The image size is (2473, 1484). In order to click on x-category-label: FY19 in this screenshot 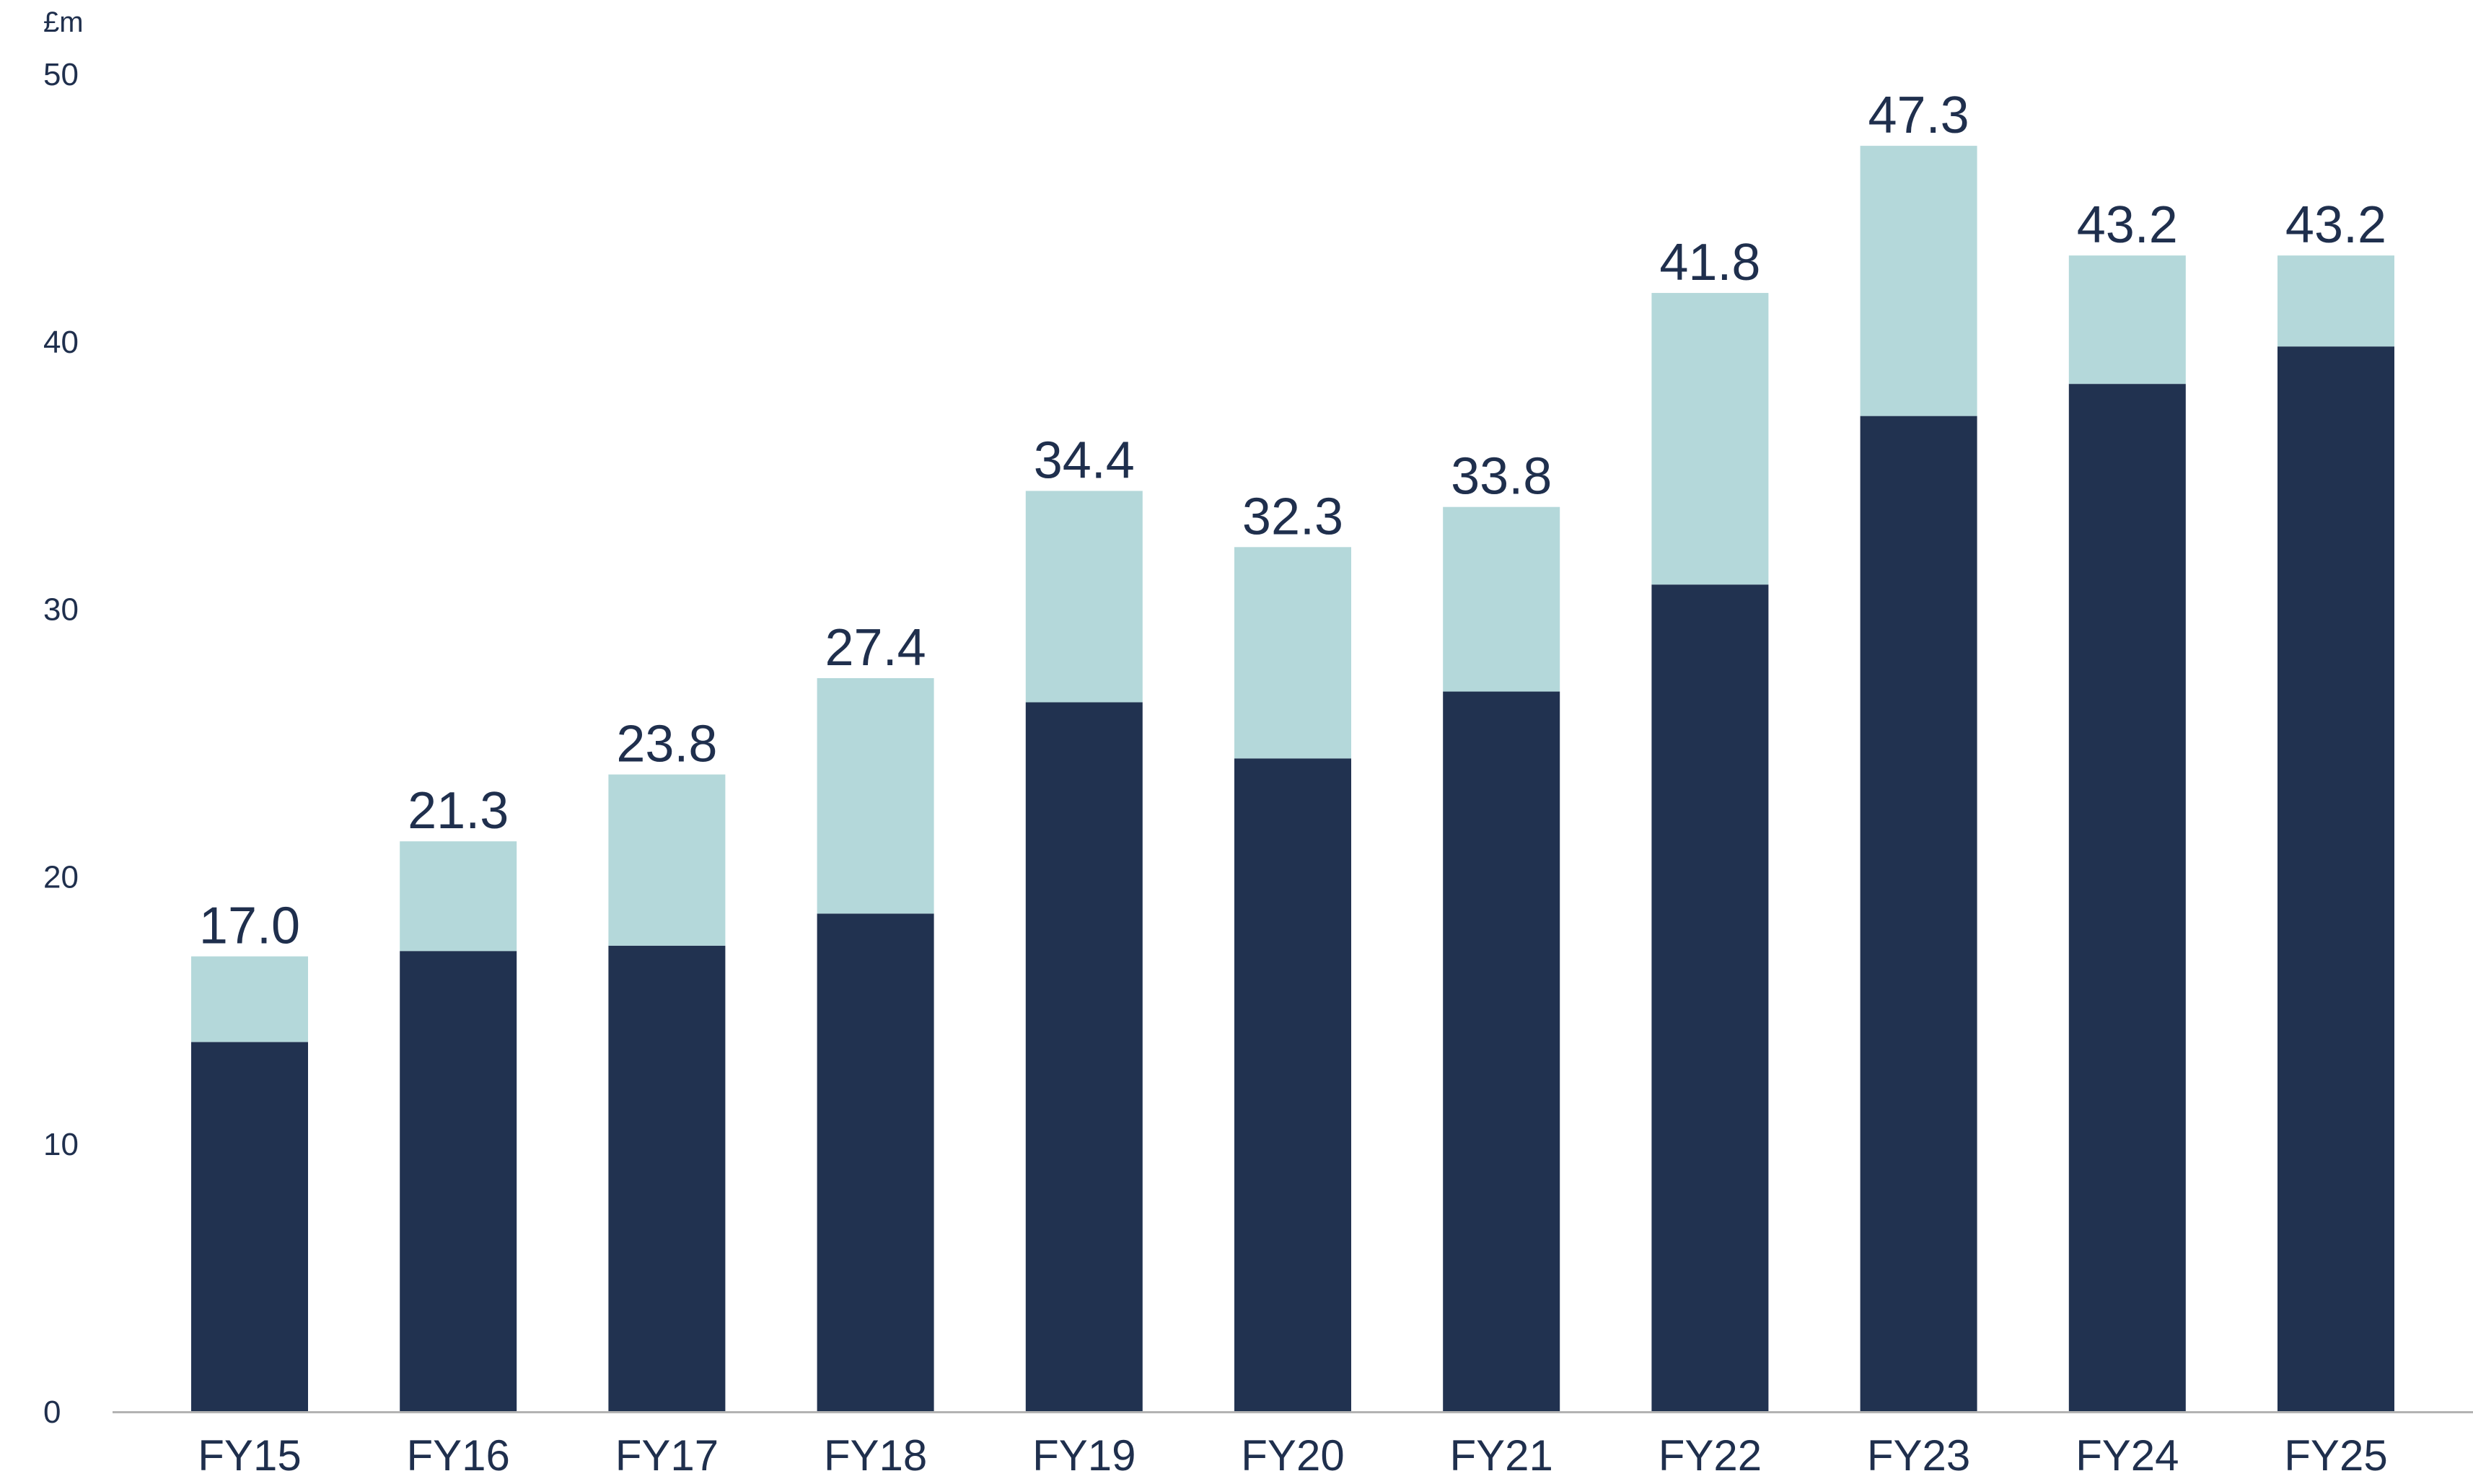, I will do `click(1084, 1455)`.